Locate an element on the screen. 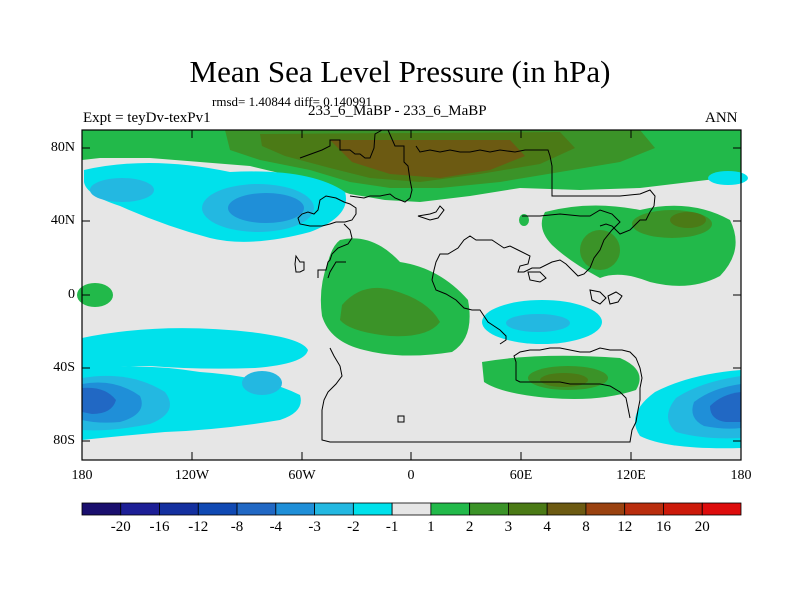  colorbar-label: 4 is located at coordinates (547, 527).